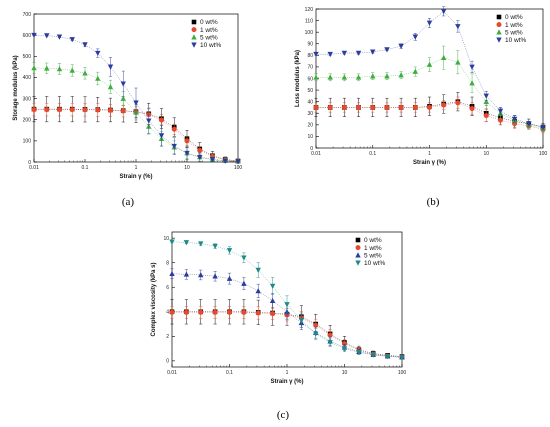 This screenshot has width=550, height=427. What do you see at coordinates (310, 68) in the screenshot?
I see `y-tick-label: 70` at bounding box center [310, 68].